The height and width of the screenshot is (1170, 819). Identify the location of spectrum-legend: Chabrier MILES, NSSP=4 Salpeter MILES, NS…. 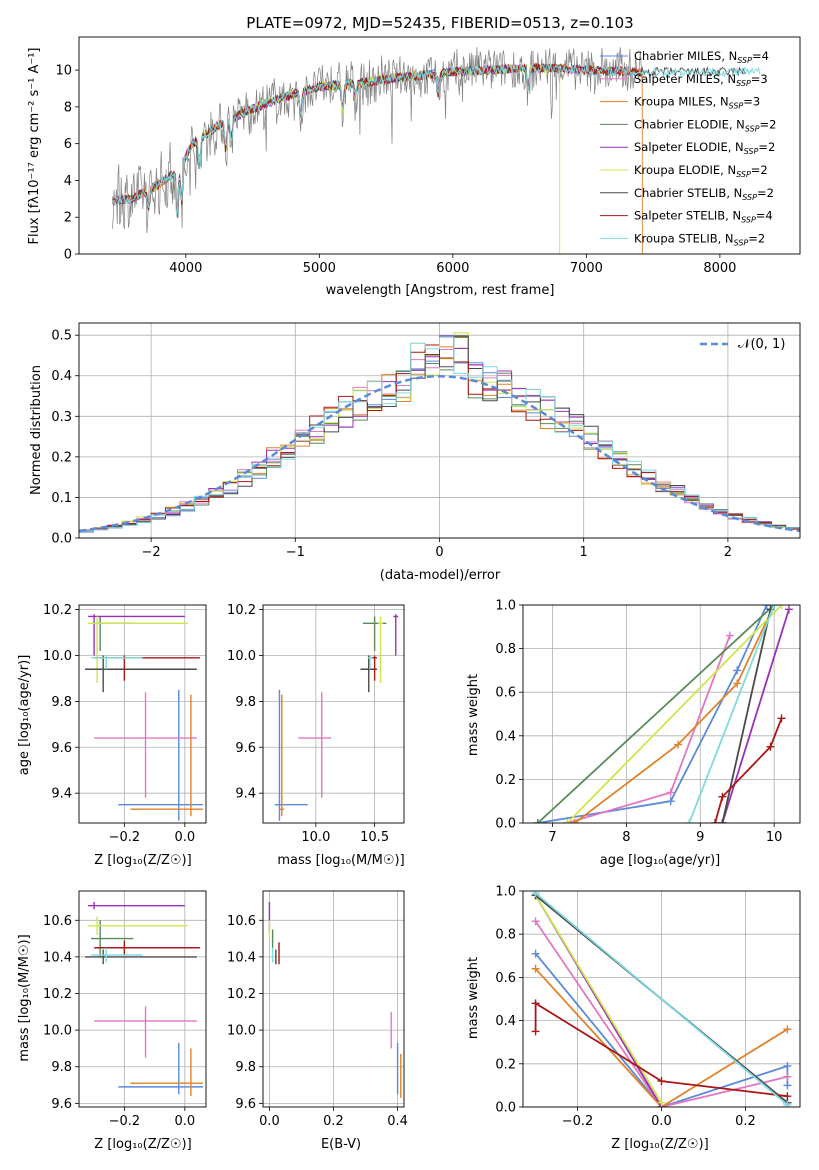
(688, 148).